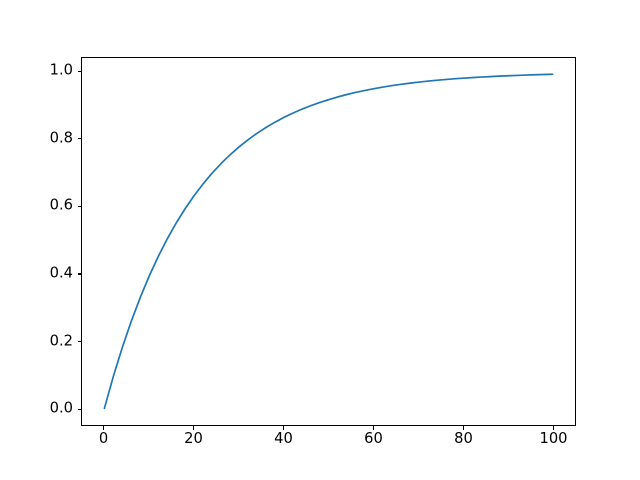 Image resolution: width=640 pixels, height=480 pixels. Describe the element at coordinates (373, 438) in the screenshot. I see `xtick-label: 60` at that location.